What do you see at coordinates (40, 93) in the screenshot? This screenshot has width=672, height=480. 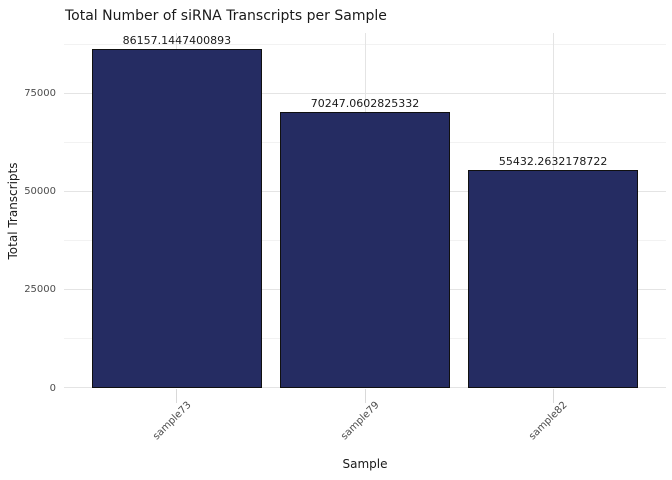 I see `y-tick-label: 75000` at bounding box center [40, 93].